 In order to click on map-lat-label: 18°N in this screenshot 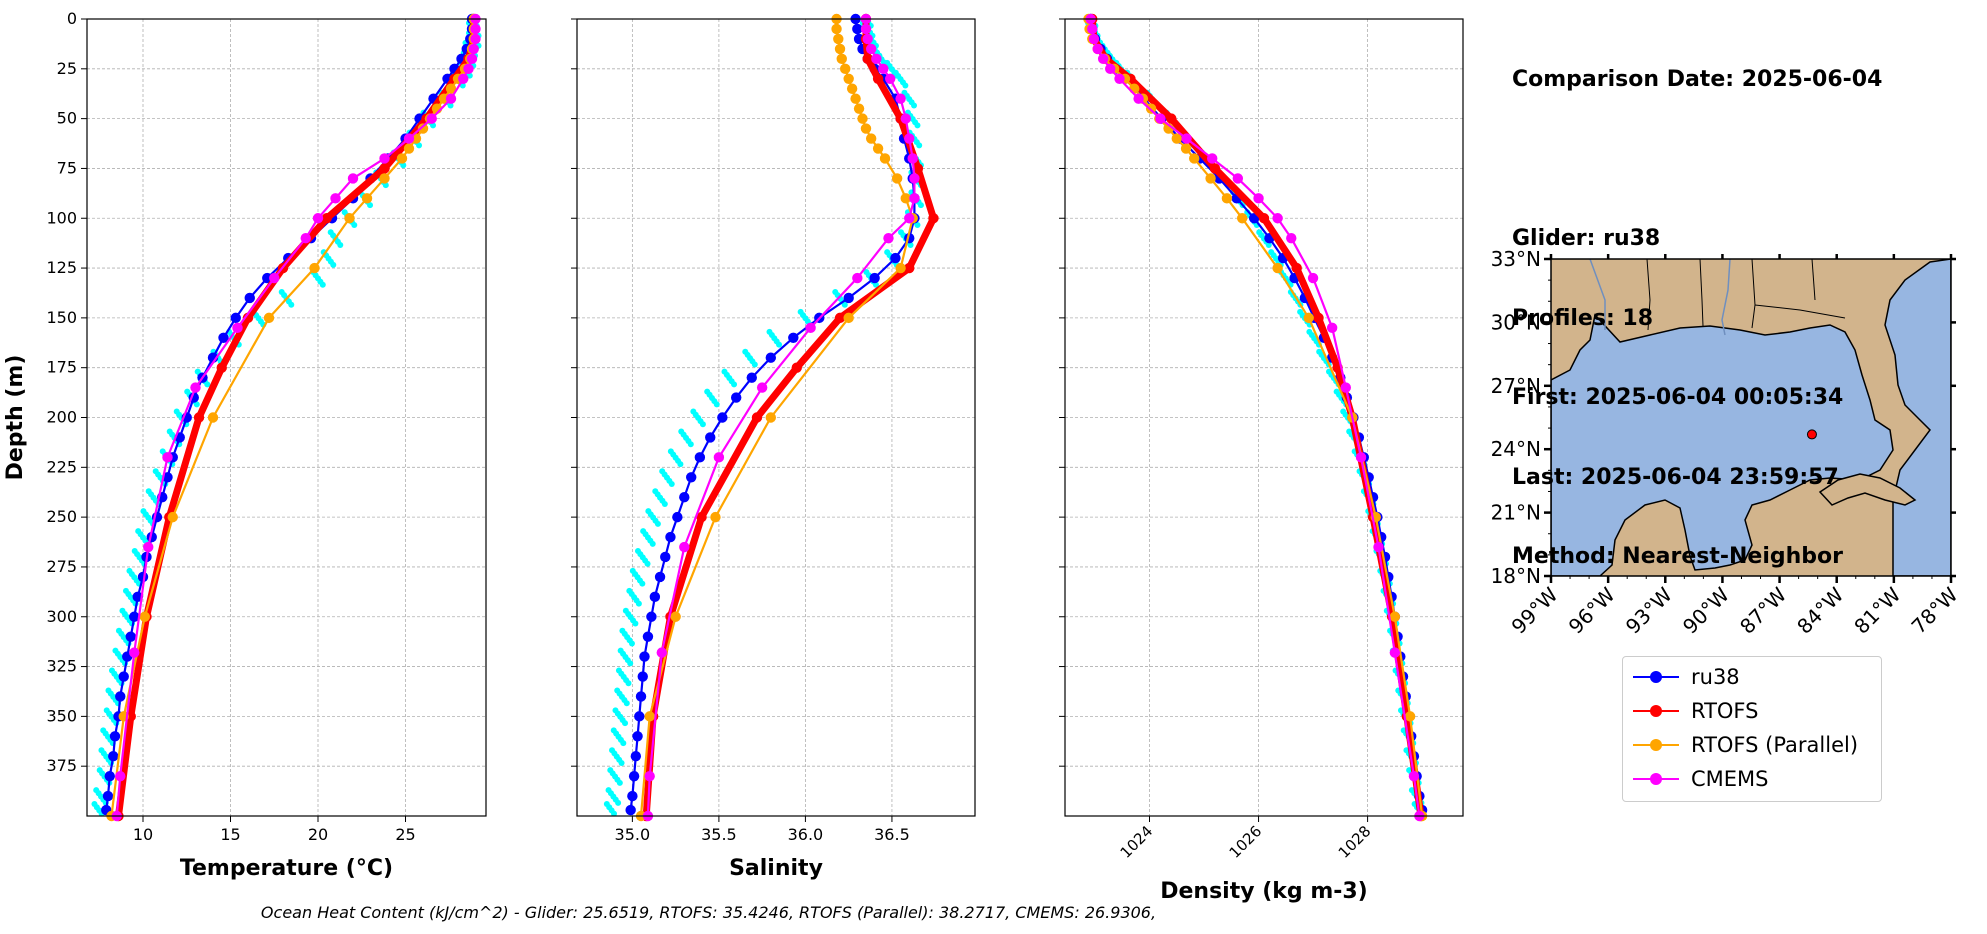, I will do `click(1516, 576)`.